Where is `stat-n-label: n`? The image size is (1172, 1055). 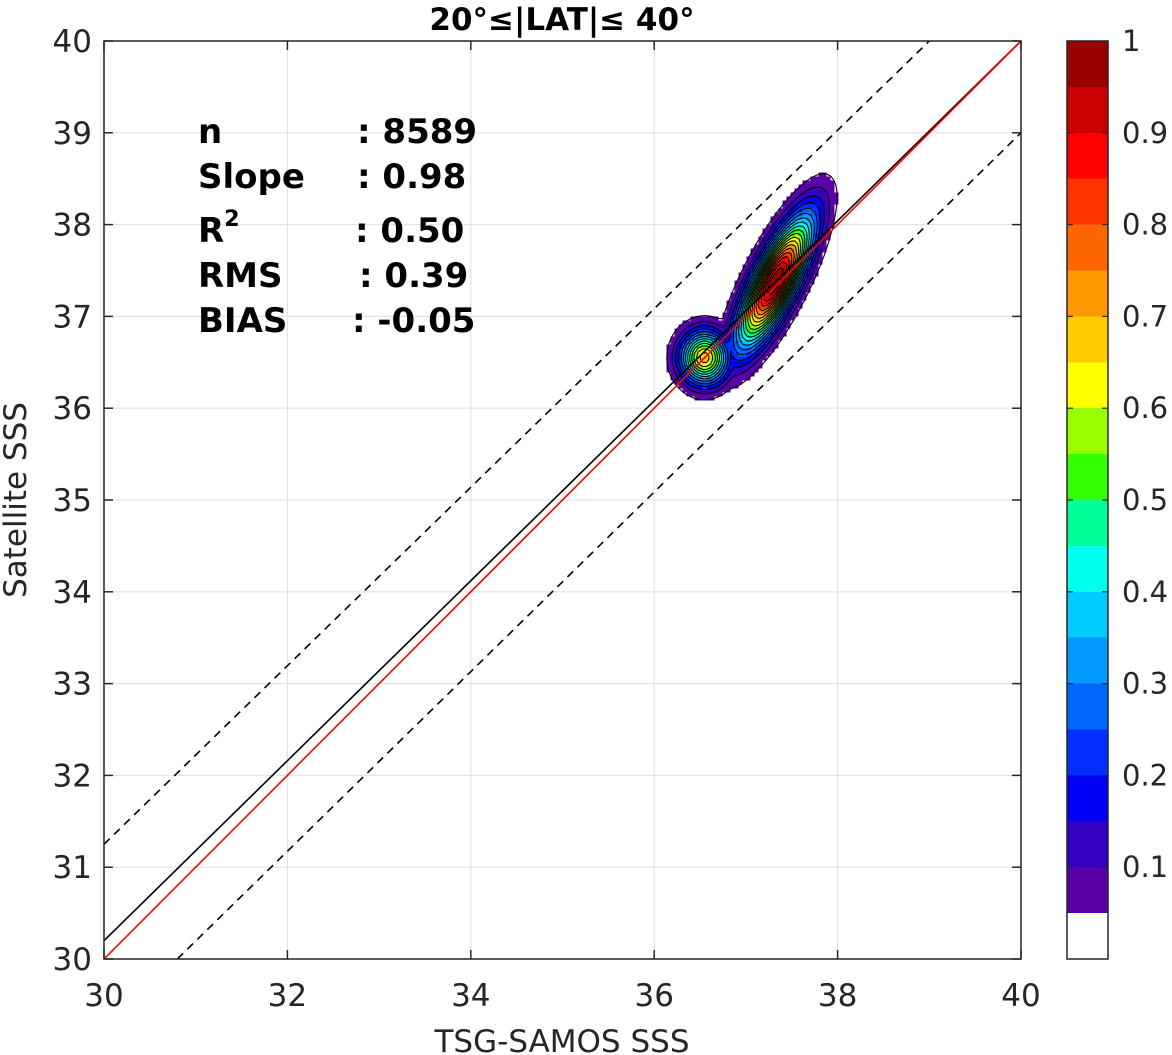
stat-n-label: n is located at coordinates (210, 132).